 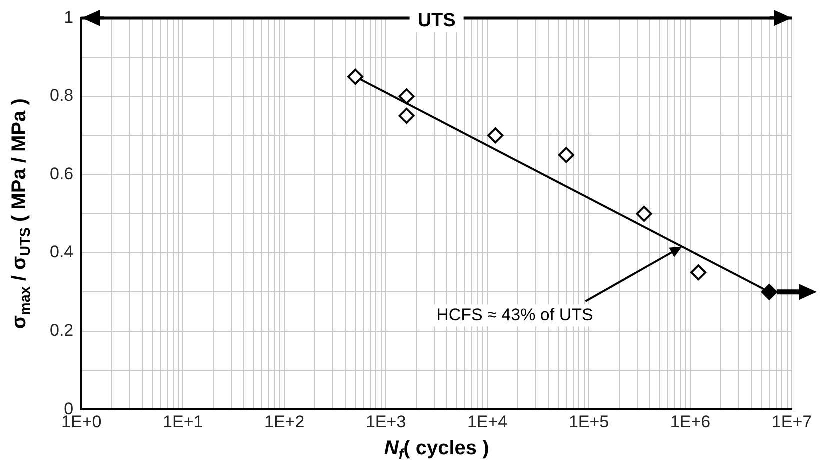 What do you see at coordinates (62, 96) in the screenshot?
I see `y-tick-label: 0.8` at bounding box center [62, 96].